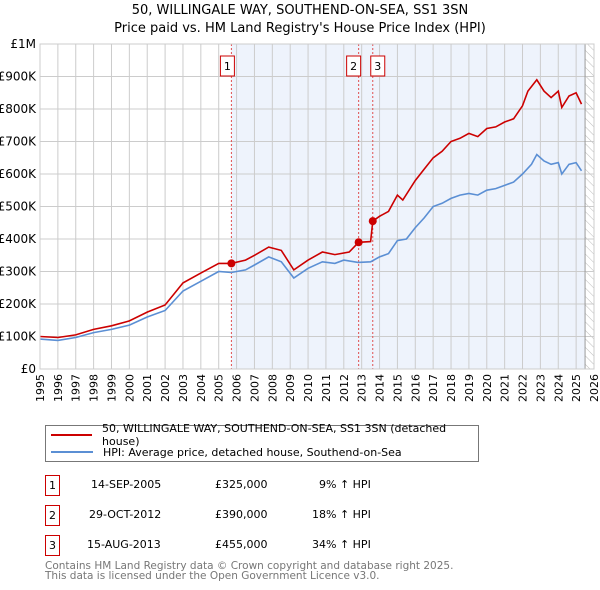 Image resolution: width=600 pixels, height=590 pixels. I want to click on transaction-hpi: 34% ↑ HPI, so click(341, 544).